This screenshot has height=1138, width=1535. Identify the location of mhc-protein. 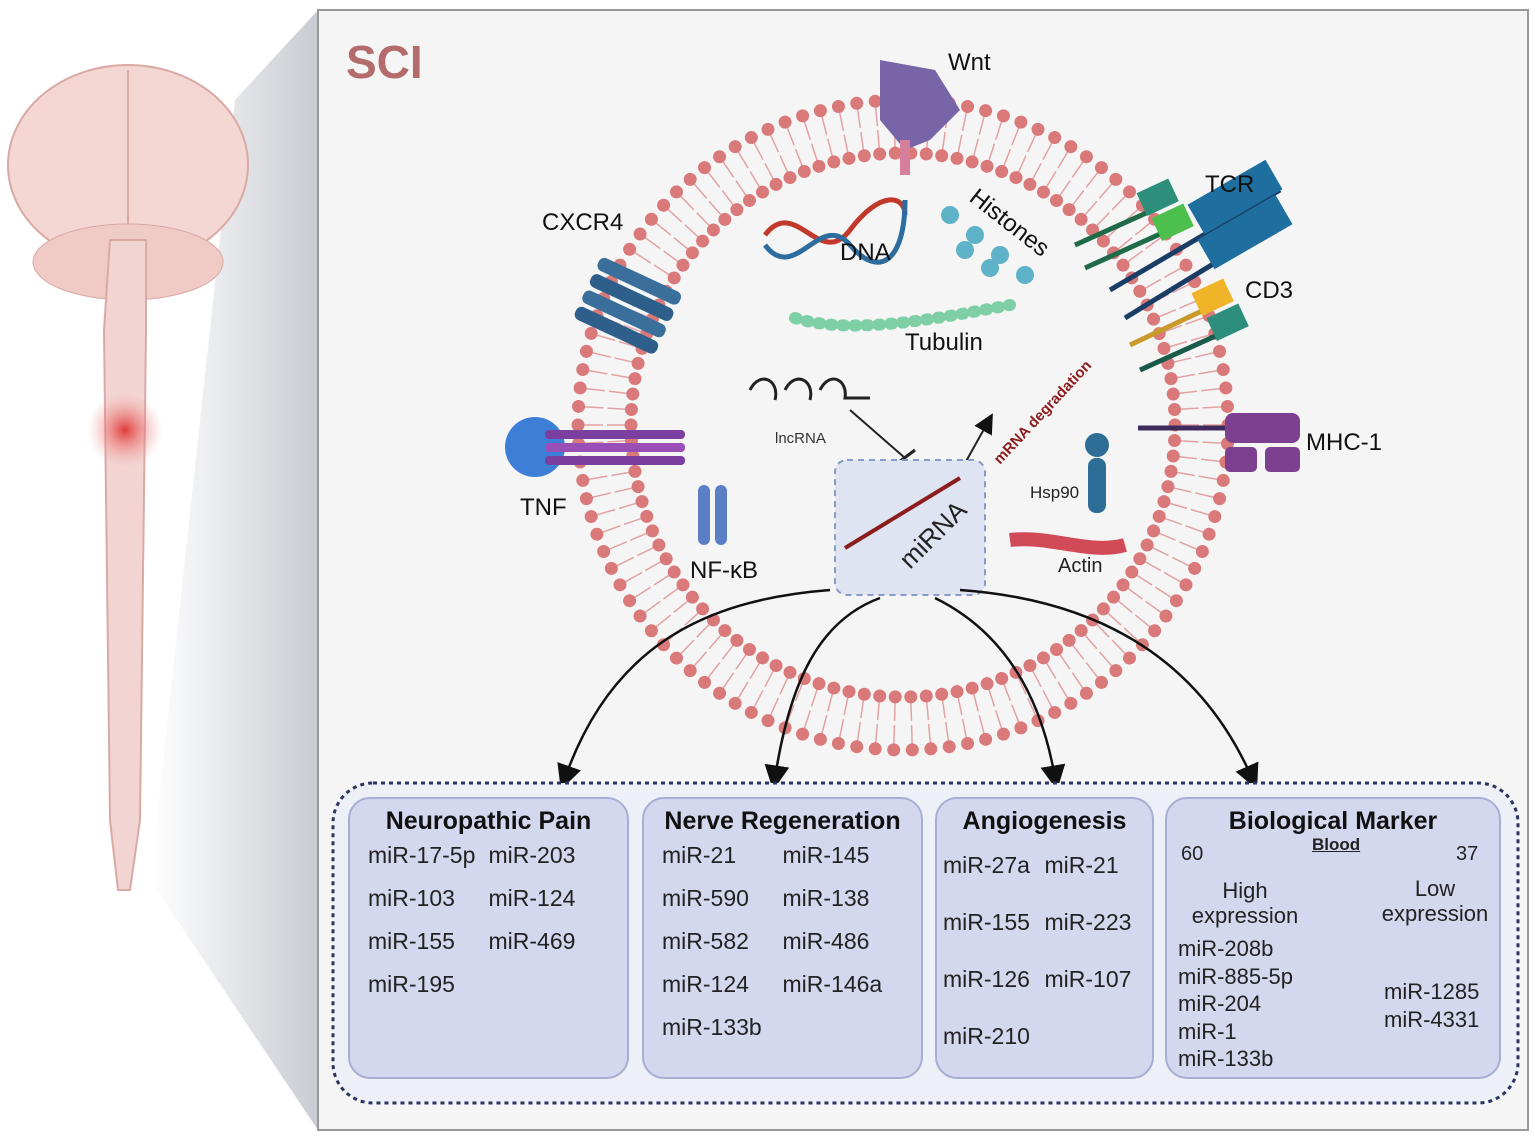
(1219, 442).